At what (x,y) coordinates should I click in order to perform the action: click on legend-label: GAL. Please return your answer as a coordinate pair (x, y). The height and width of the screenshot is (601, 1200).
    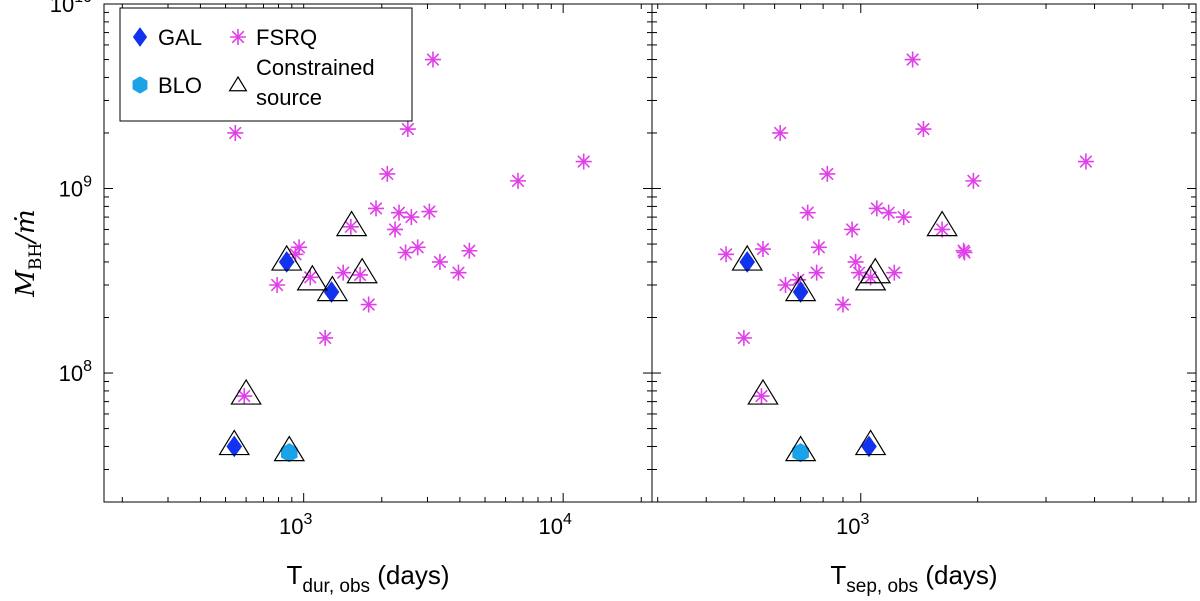
    Looking at the image, I should click on (180, 37).